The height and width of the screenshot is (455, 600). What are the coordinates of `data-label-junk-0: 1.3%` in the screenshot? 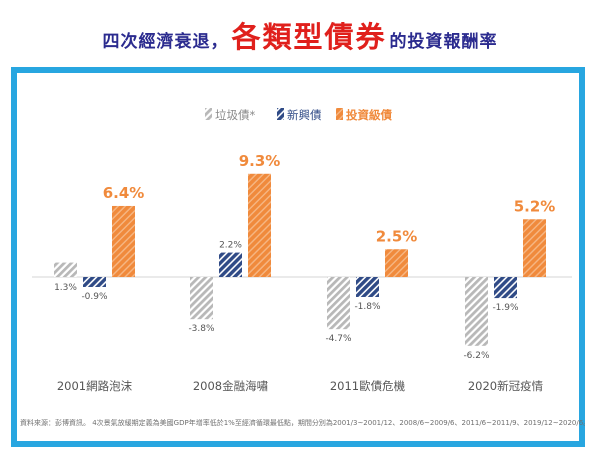 It's located at (65, 288).